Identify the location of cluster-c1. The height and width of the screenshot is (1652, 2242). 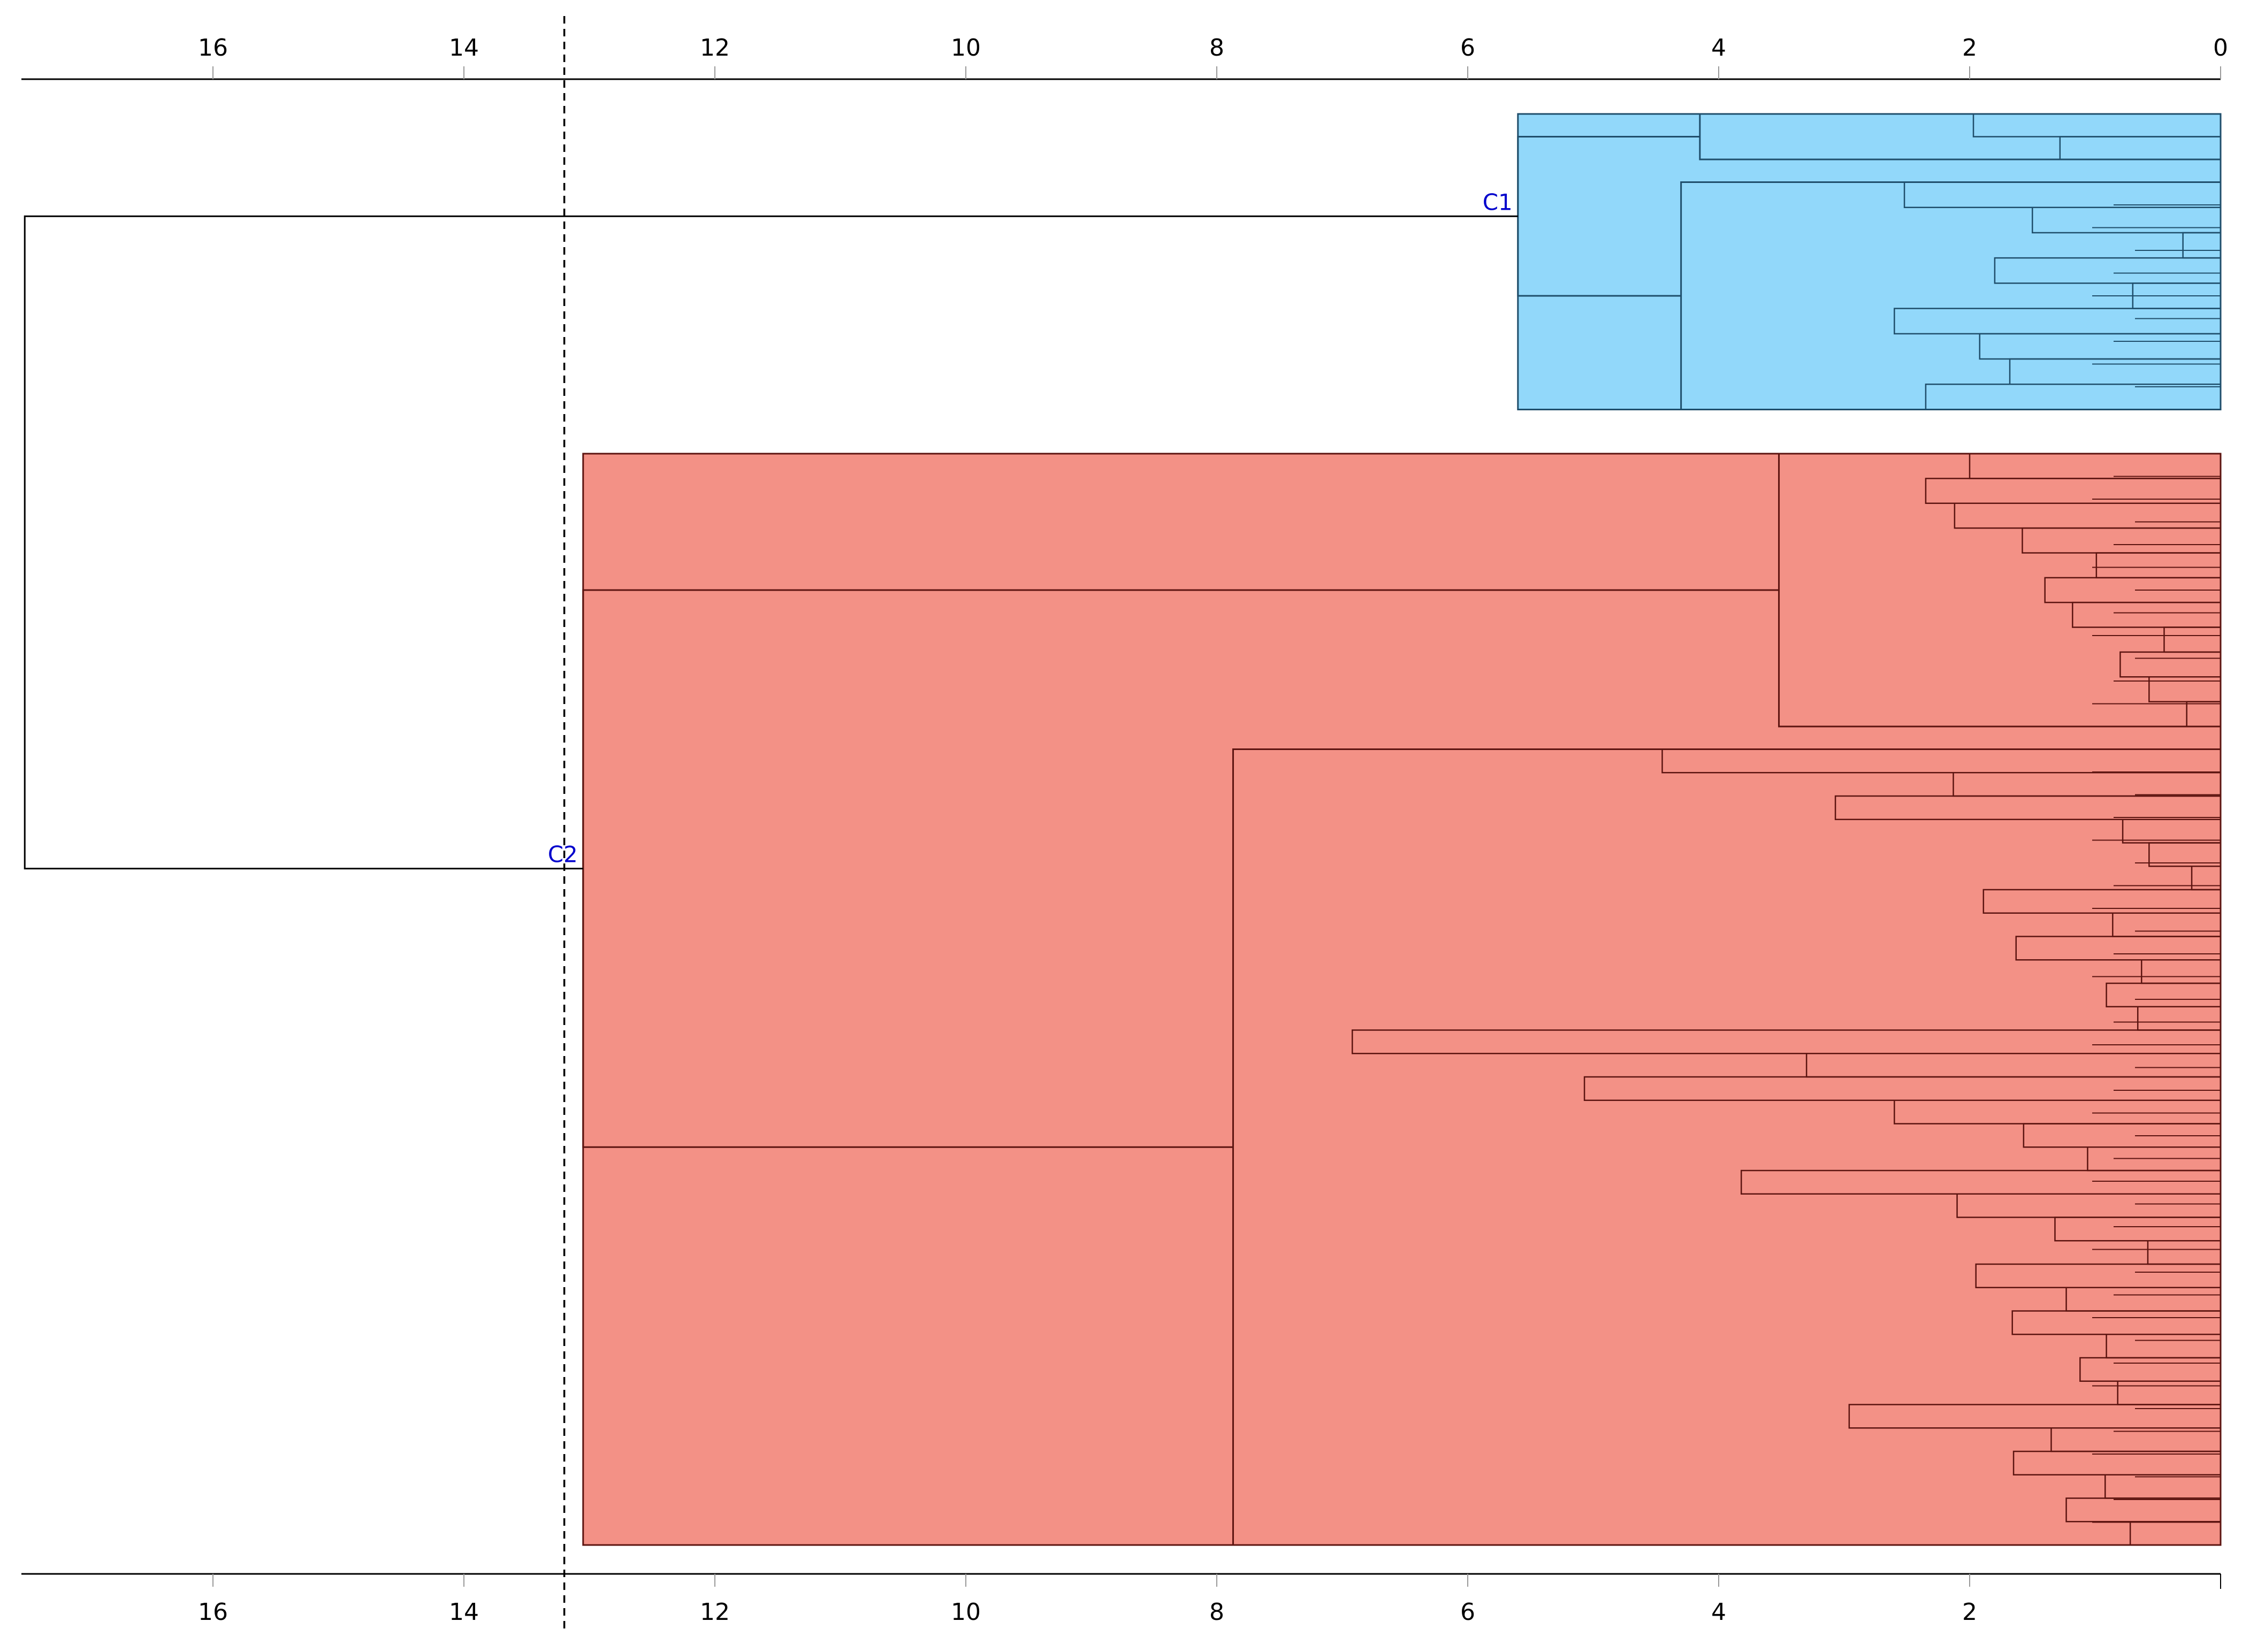
(1869, 261).